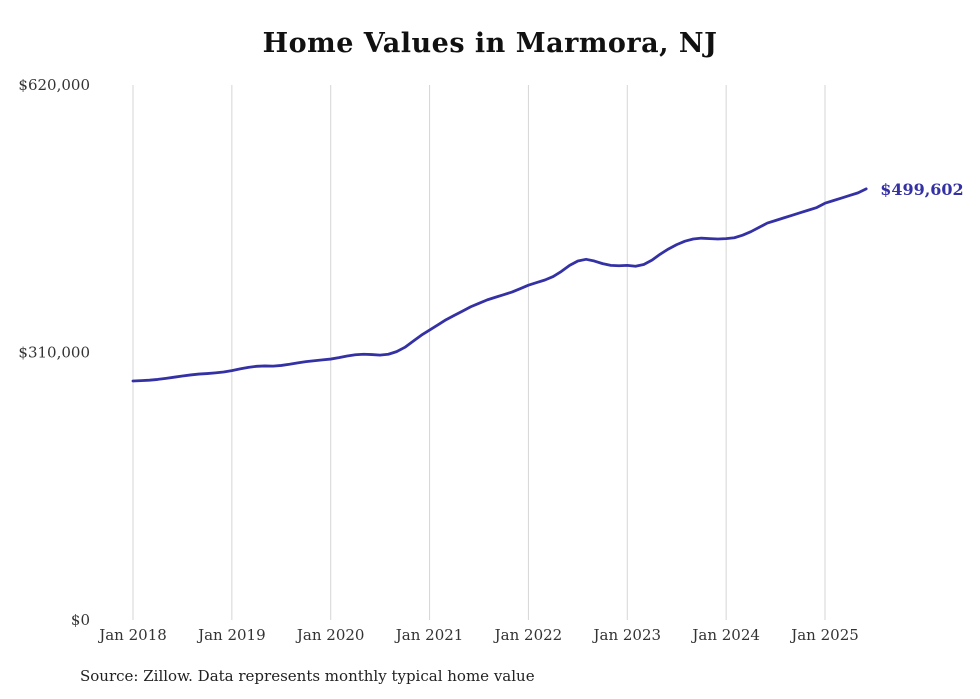 Image resolution: width=980 pixels, height=699 pixels. What do you see at coordinates (132, 635) in the screenshot?
I see `x-tick-label: Jan 2018` at bounding box center [132, 635].